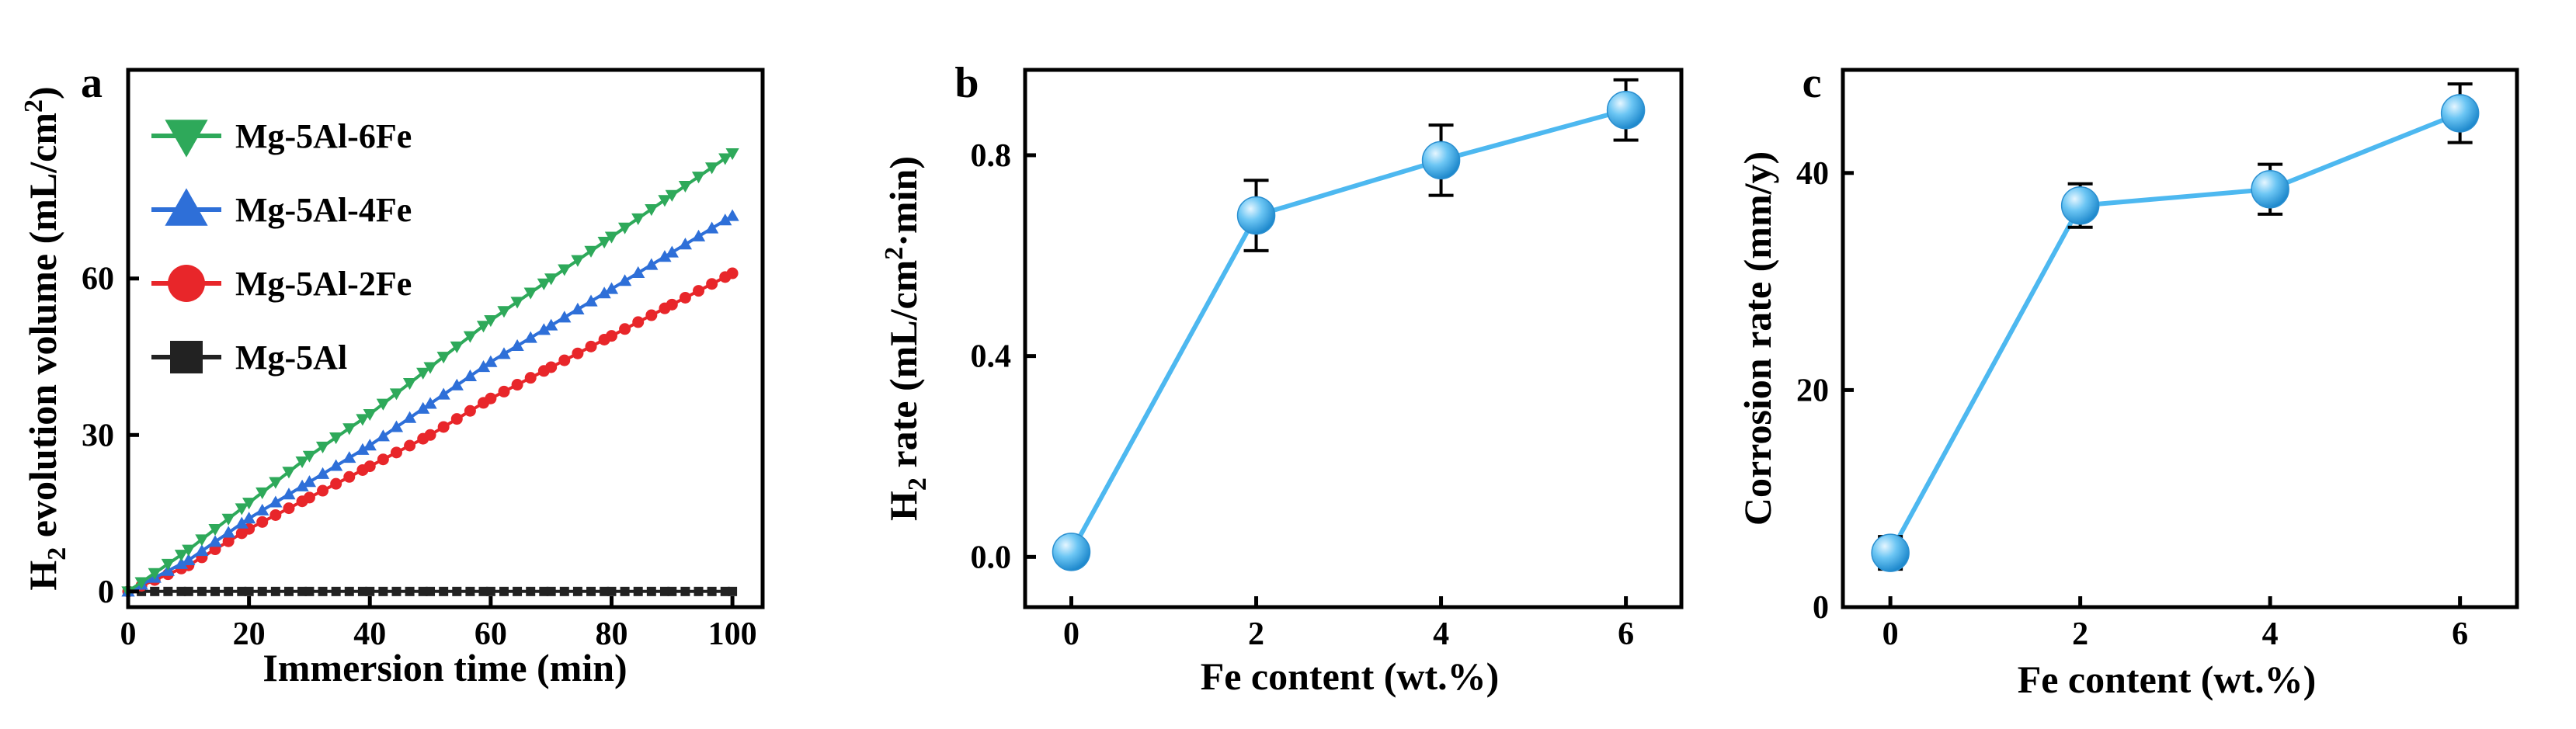  Describe the element at coordinates (92, 83) in the screenshot. I see `panel-a-letter: a` at that location.